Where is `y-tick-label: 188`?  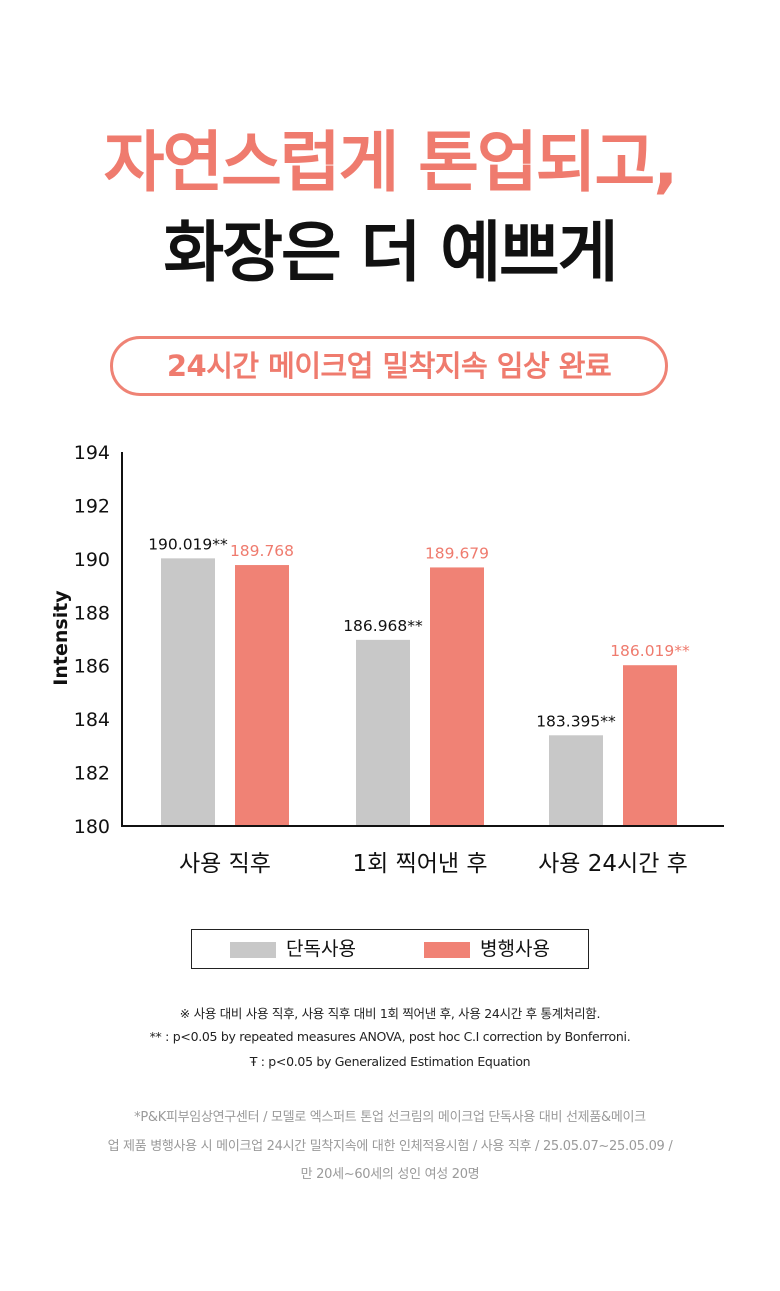 y-tick-label: 188 is located at coordinates (92, 613).